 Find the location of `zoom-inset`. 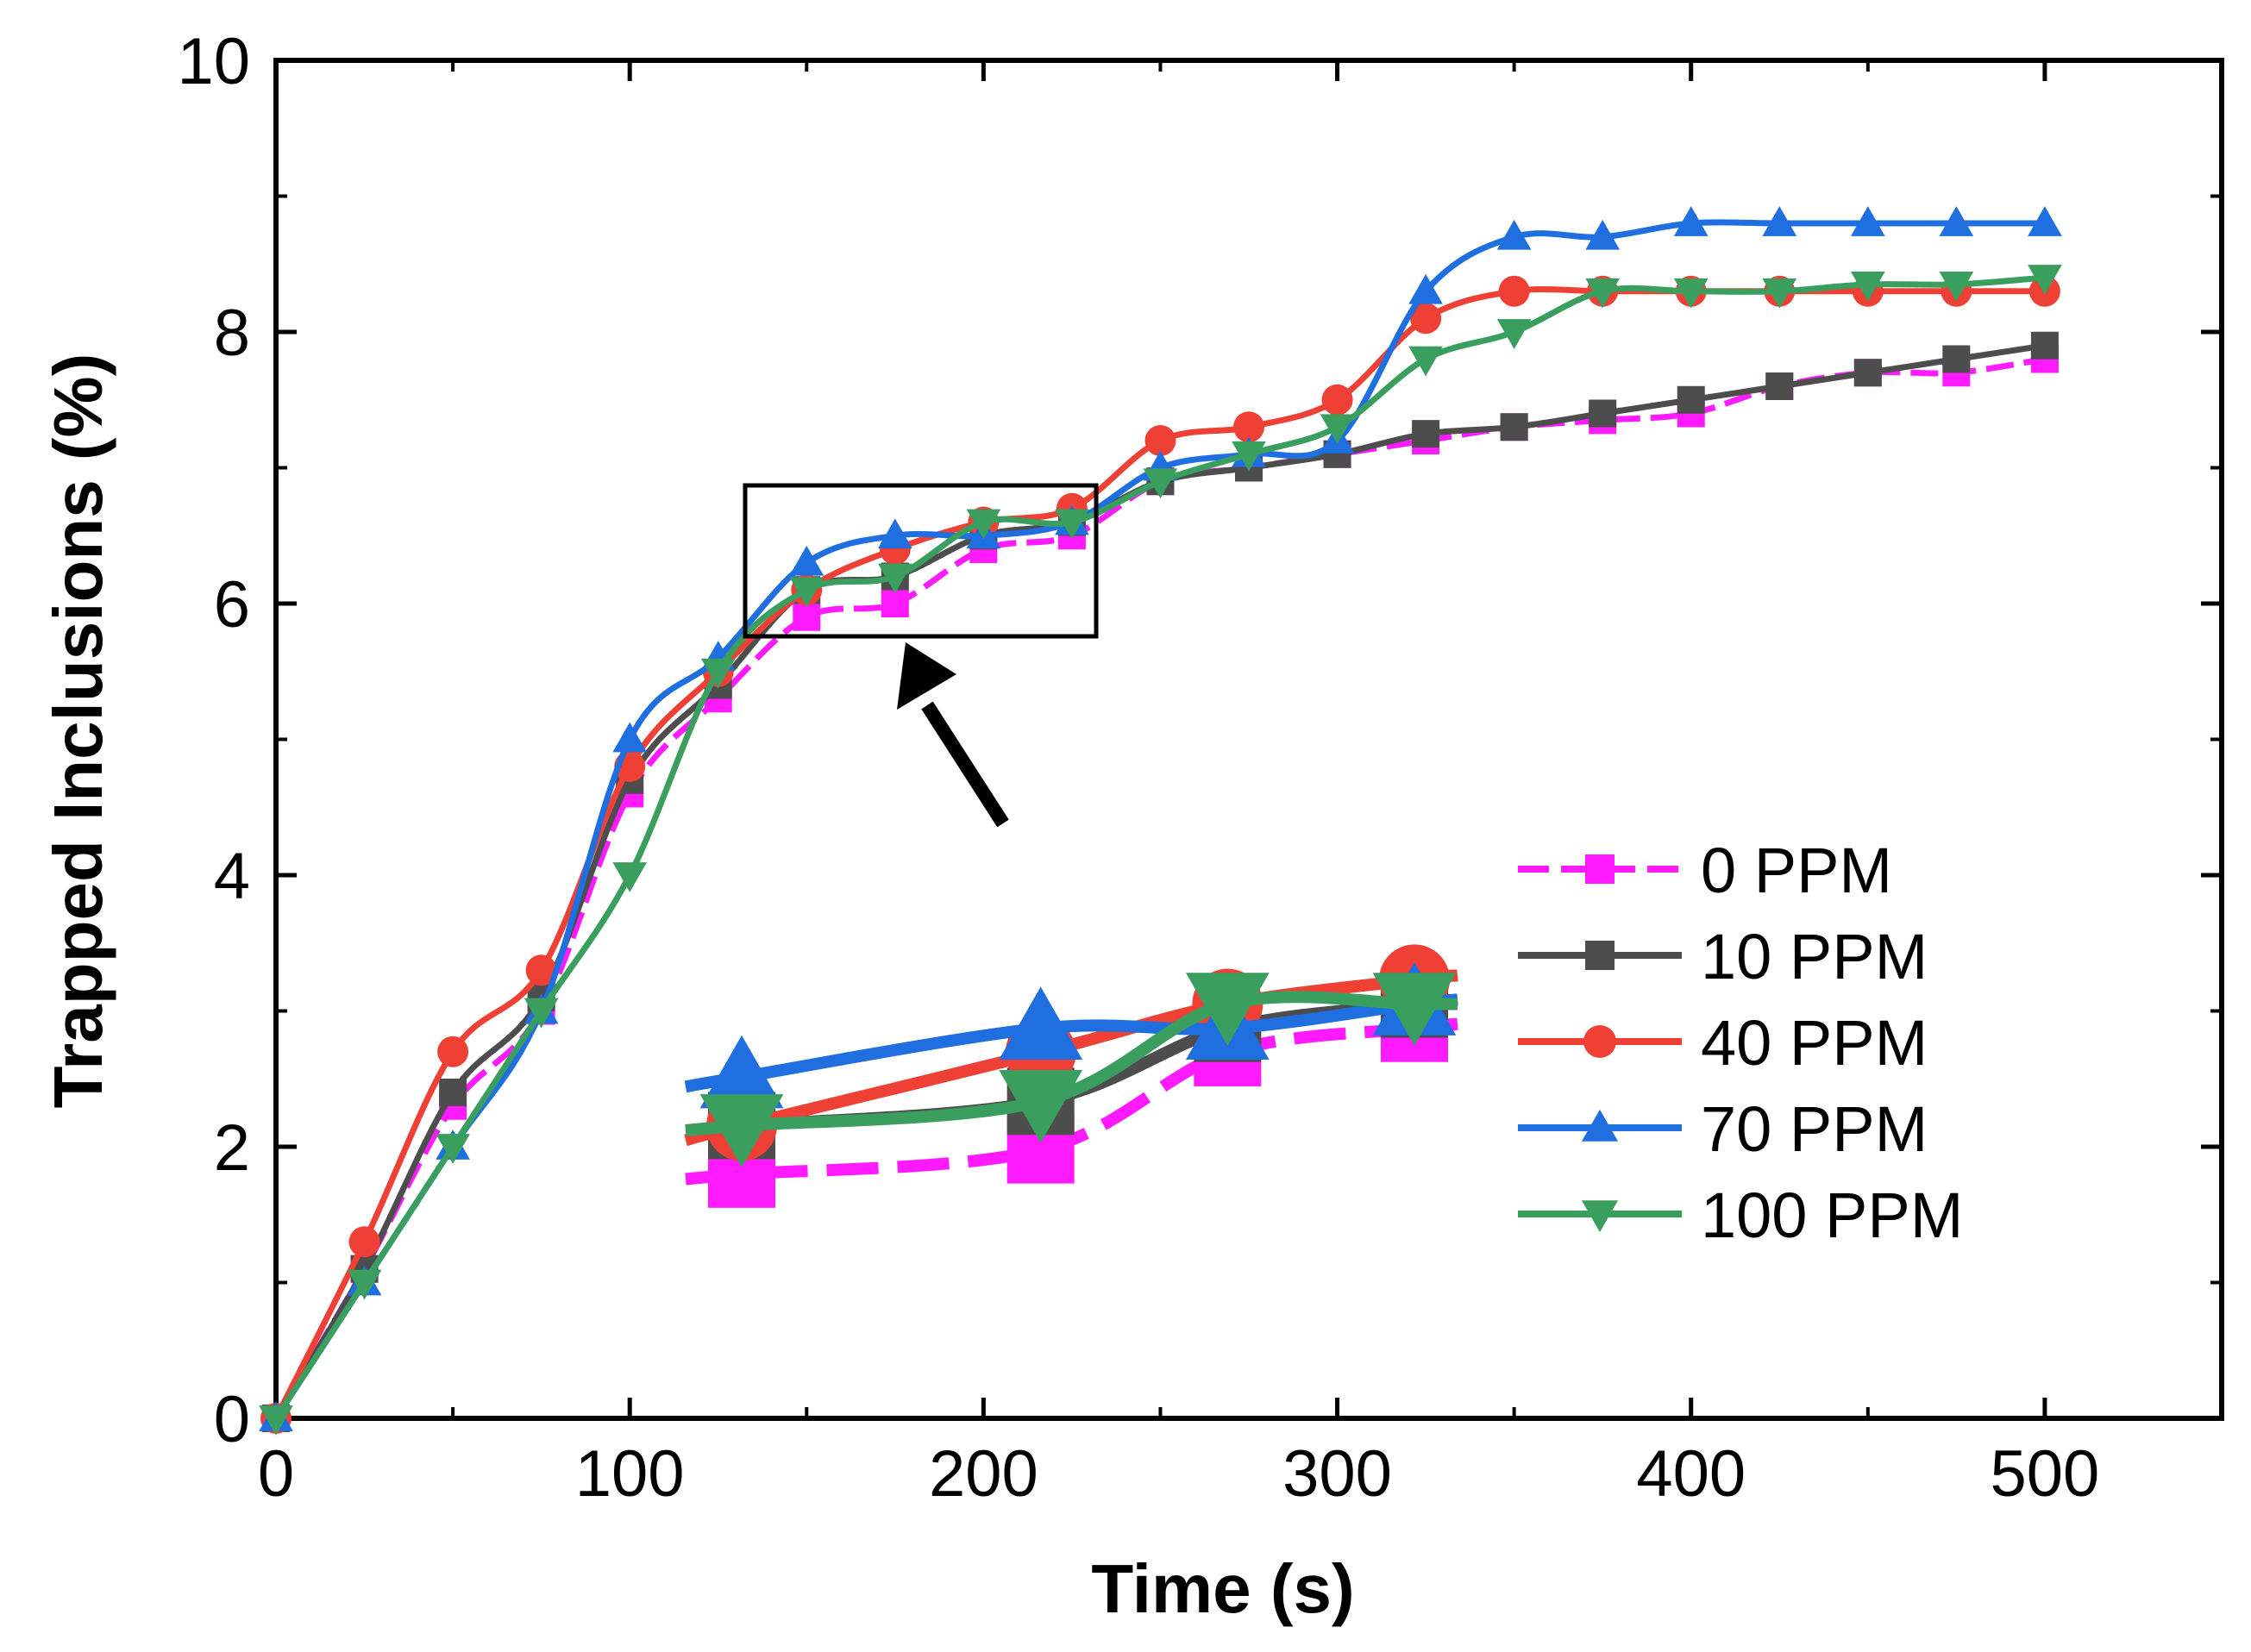

zoom-inset is located at coordinates (1071, 1076).